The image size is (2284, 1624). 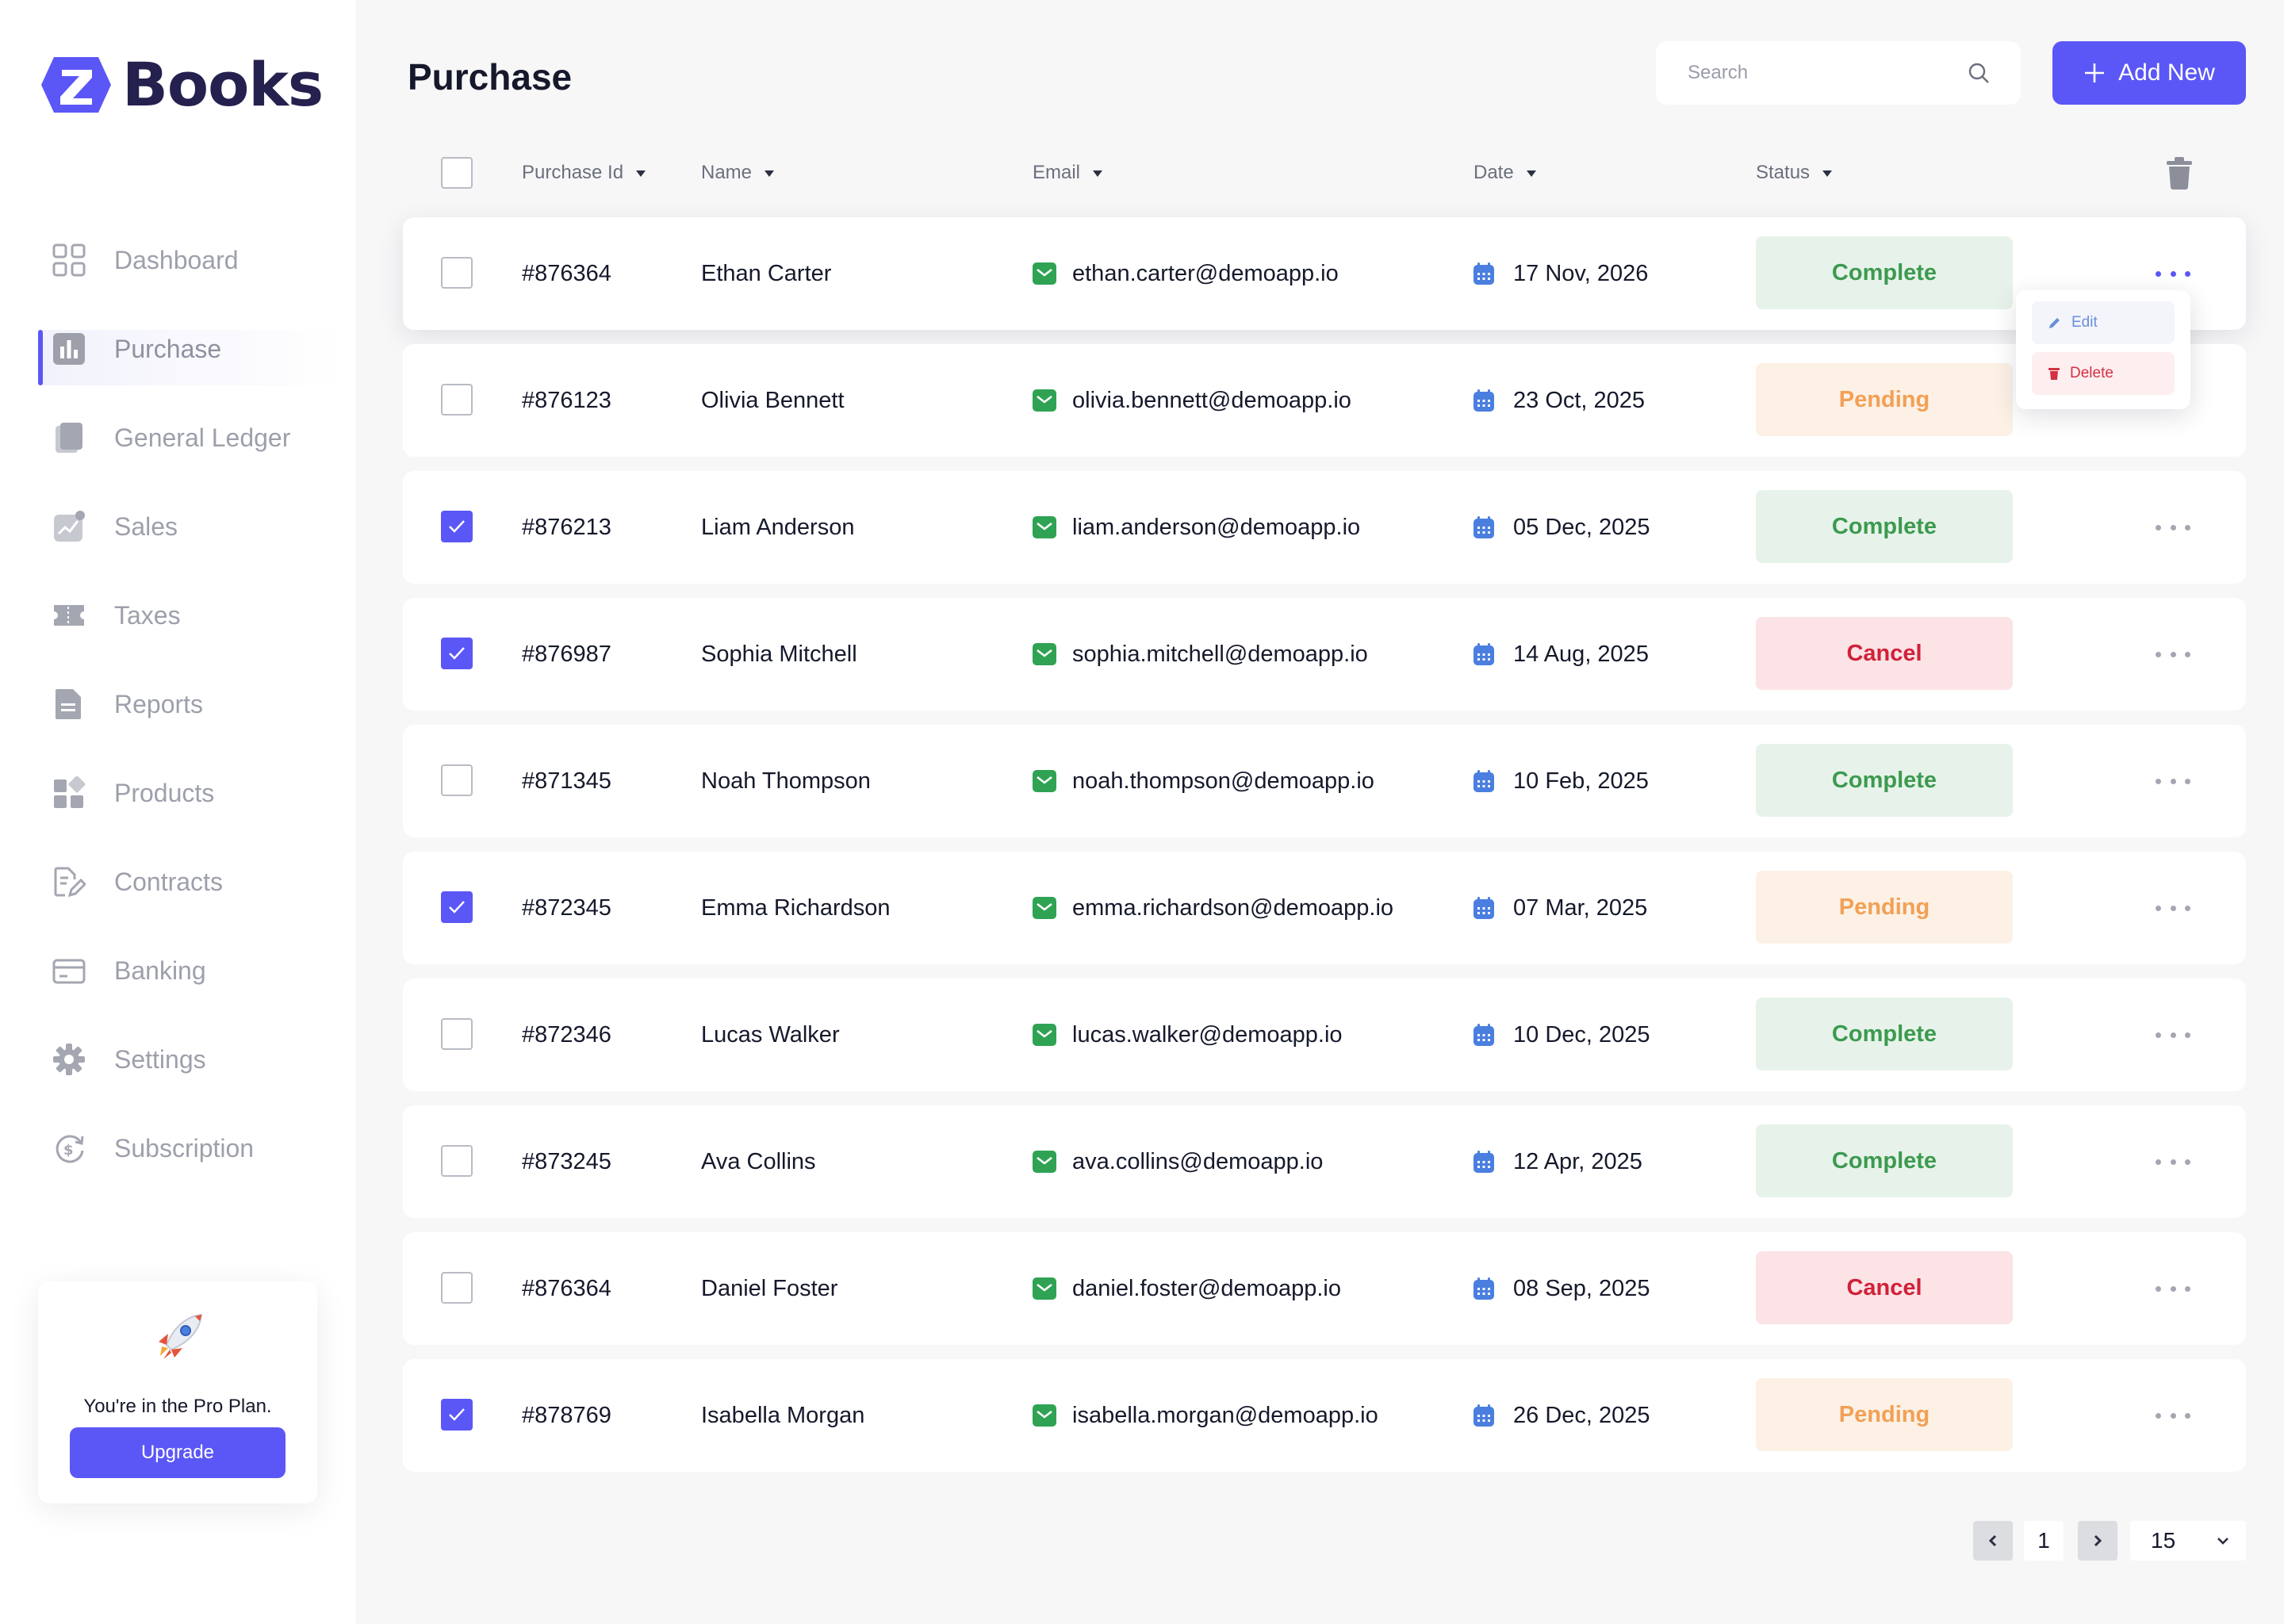 What do you see at coordinates (566, 1161) in the screenshot?
I see `purchase-id-cell: #873245` at bounding box center [566, 1161].